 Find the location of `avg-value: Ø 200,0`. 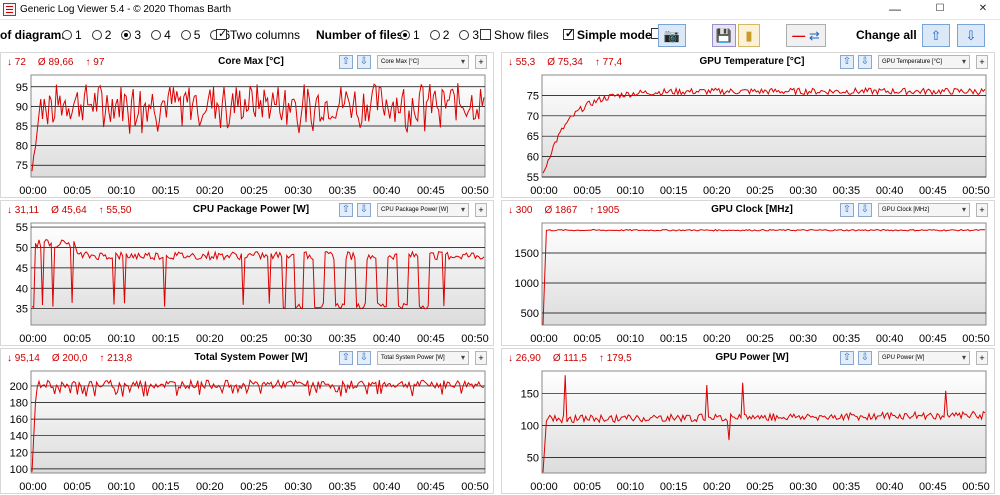

avg-value: Ø 200,0 is located at coordinates (69, 358).